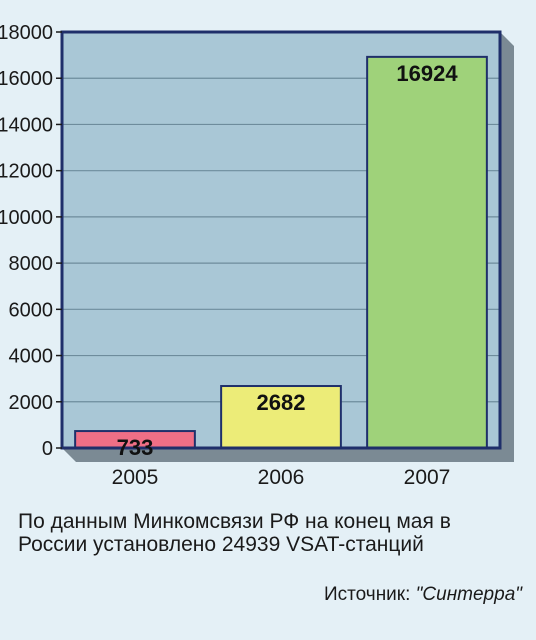  I want to click on y-tick-label: 4000, so click(31, 357).